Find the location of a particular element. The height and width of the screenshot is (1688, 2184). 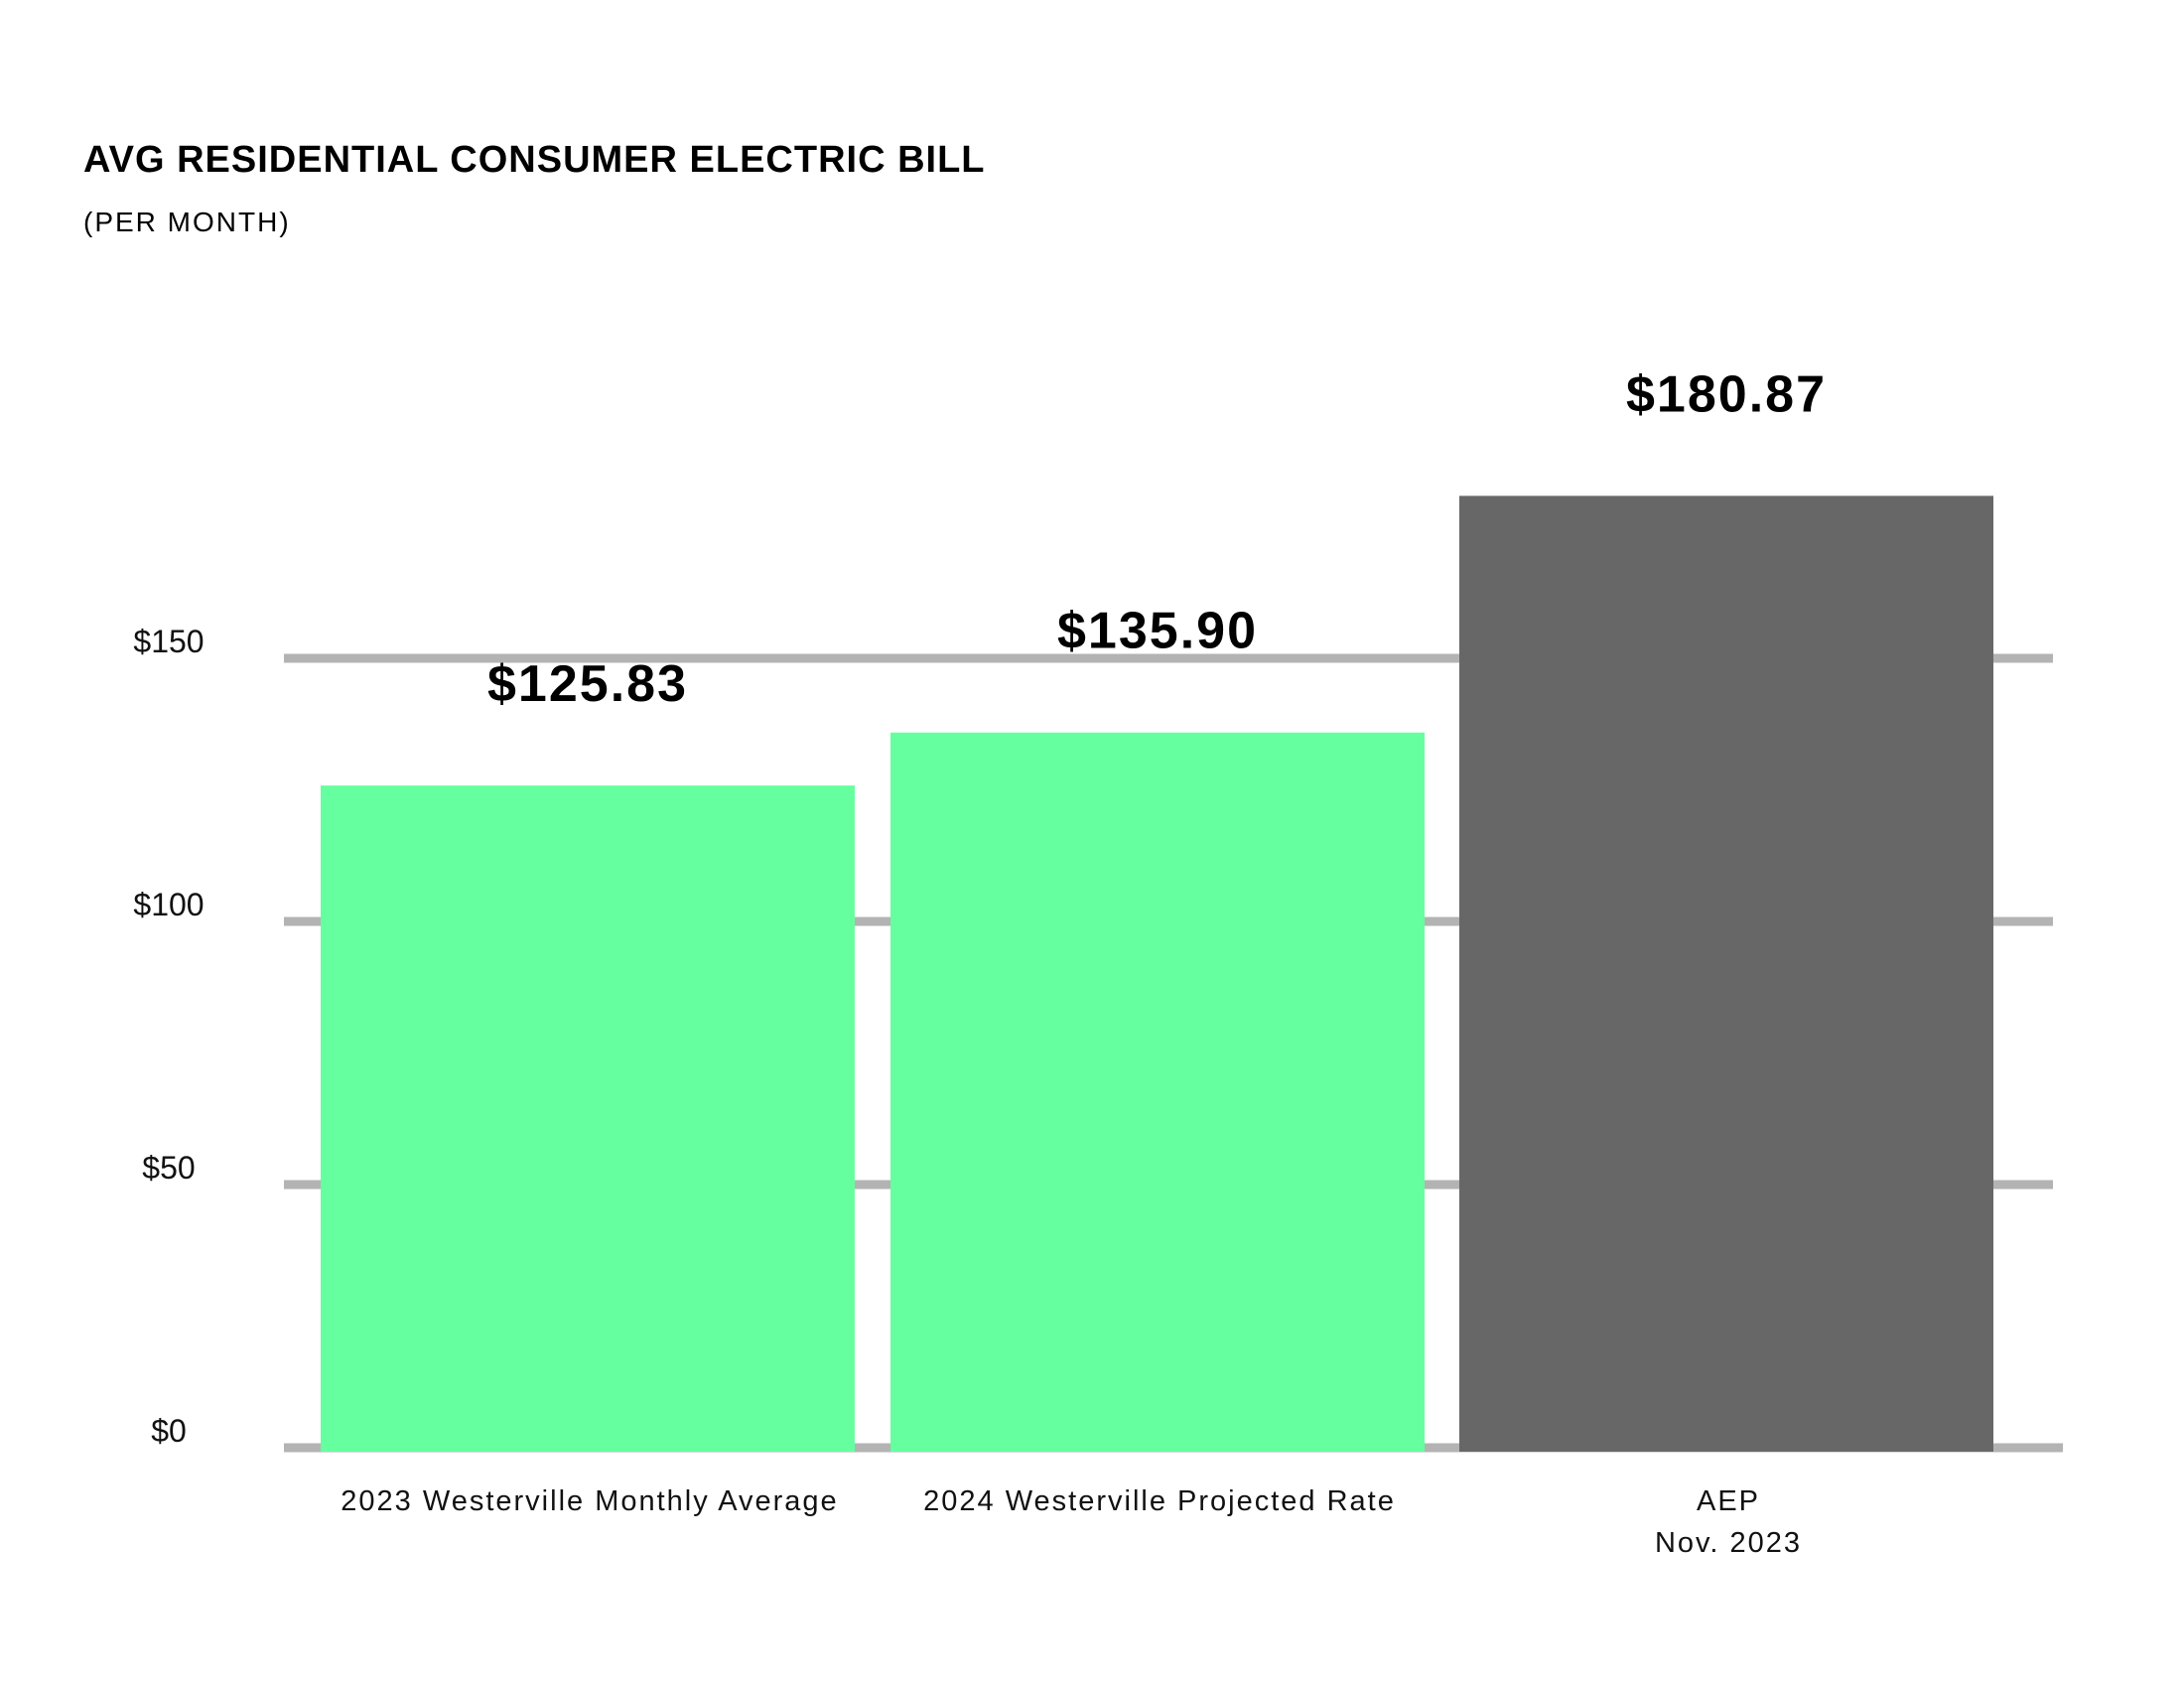

y-tick-label: $150 is located at coordinates (168, 641).